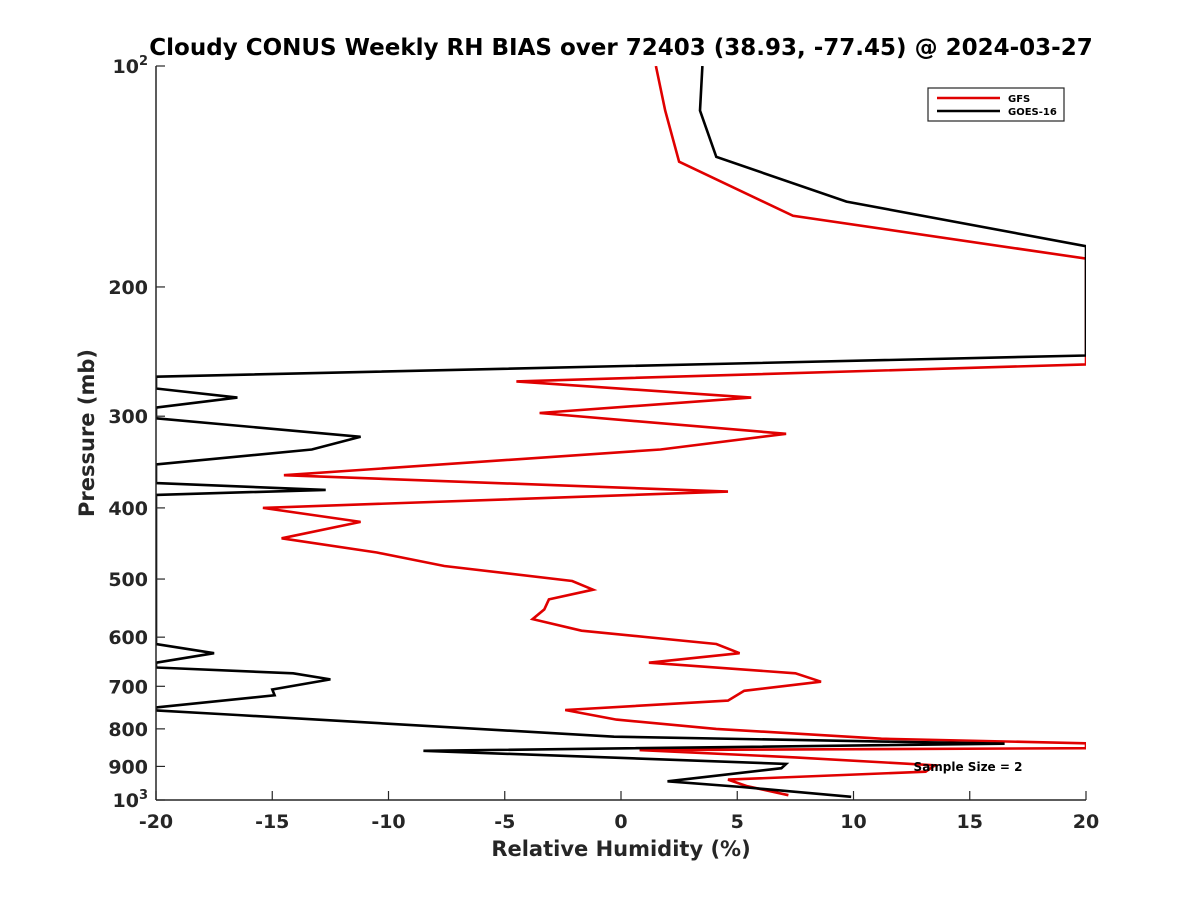 This screenshot has height=900, width=1200. Describe the element at coordinates (87, 433) in the screenshot. I see `y-axis-label: Pressure (mb)` at that location.